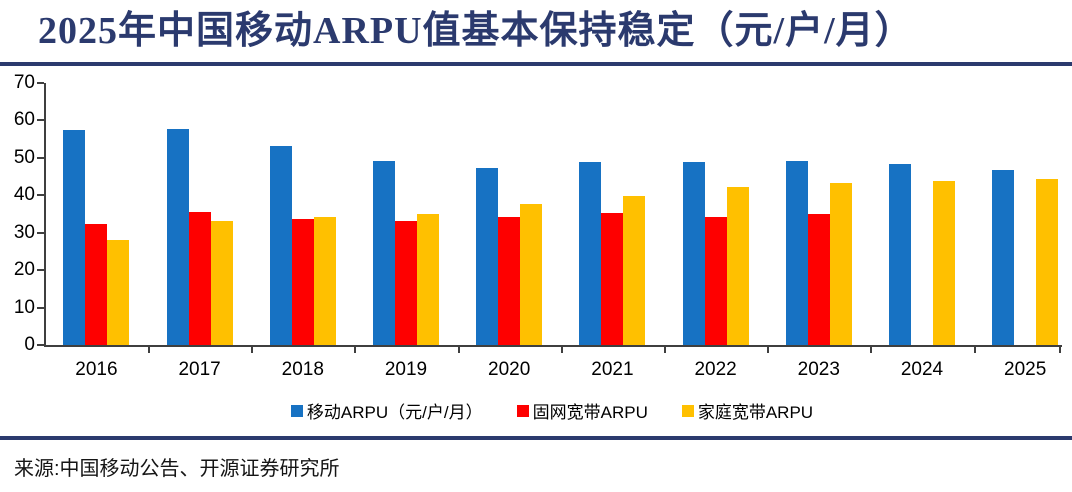 This screenshot has height=492, width=1072. I want to click on bar-home-broadband-arpu-2016, so click(118, 292).